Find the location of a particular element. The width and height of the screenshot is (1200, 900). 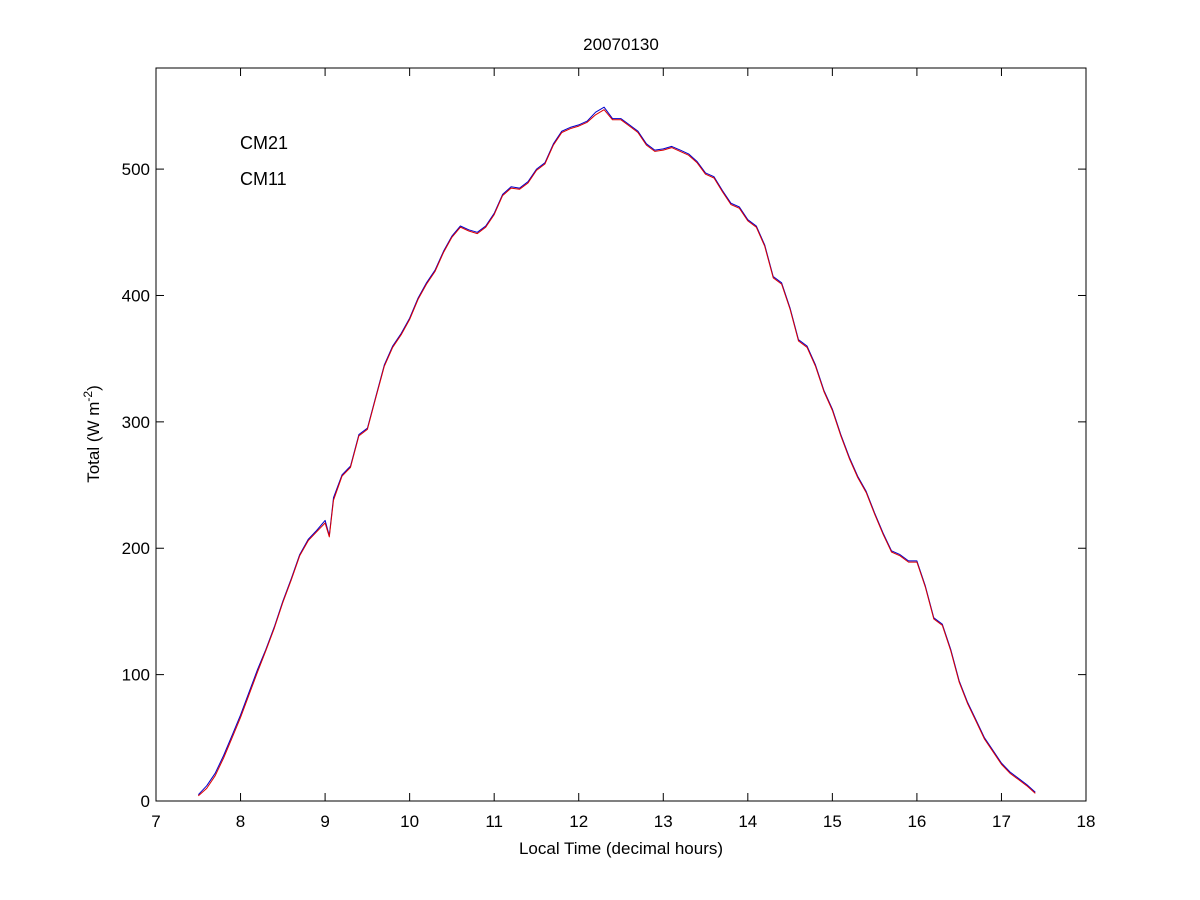

y-tick-label: 100 is located at coordinates (136, 675).